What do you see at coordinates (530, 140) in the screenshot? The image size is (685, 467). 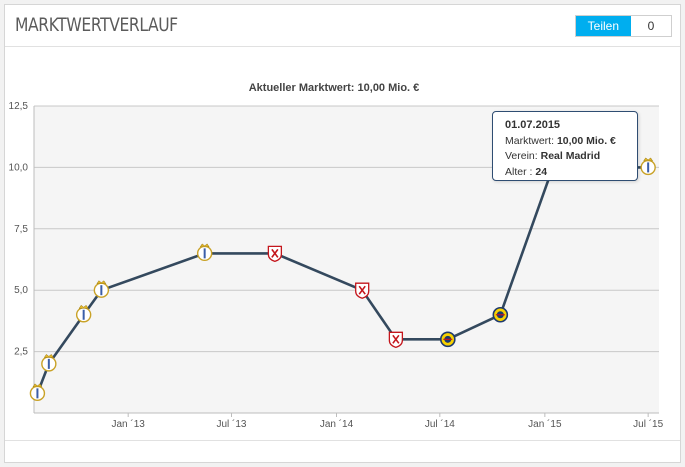 I see `tooltip-value-label: Marktwert:` at bounding box center [530, 140].